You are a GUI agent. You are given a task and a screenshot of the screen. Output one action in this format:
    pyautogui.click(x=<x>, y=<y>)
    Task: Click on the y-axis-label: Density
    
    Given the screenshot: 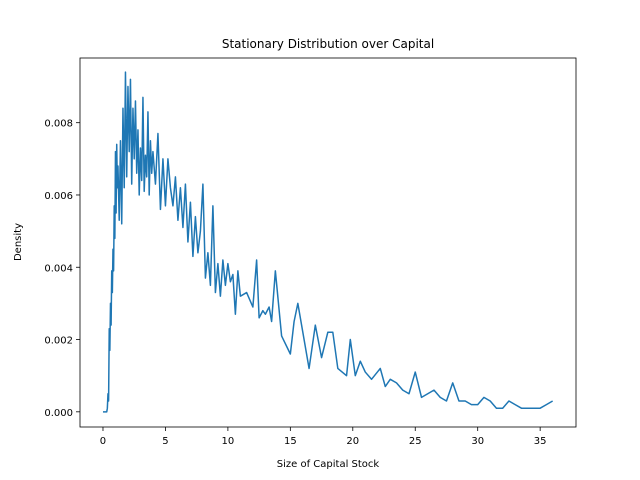 What is the action you would take?
    pyautogui.click(x=18, y=242)
    